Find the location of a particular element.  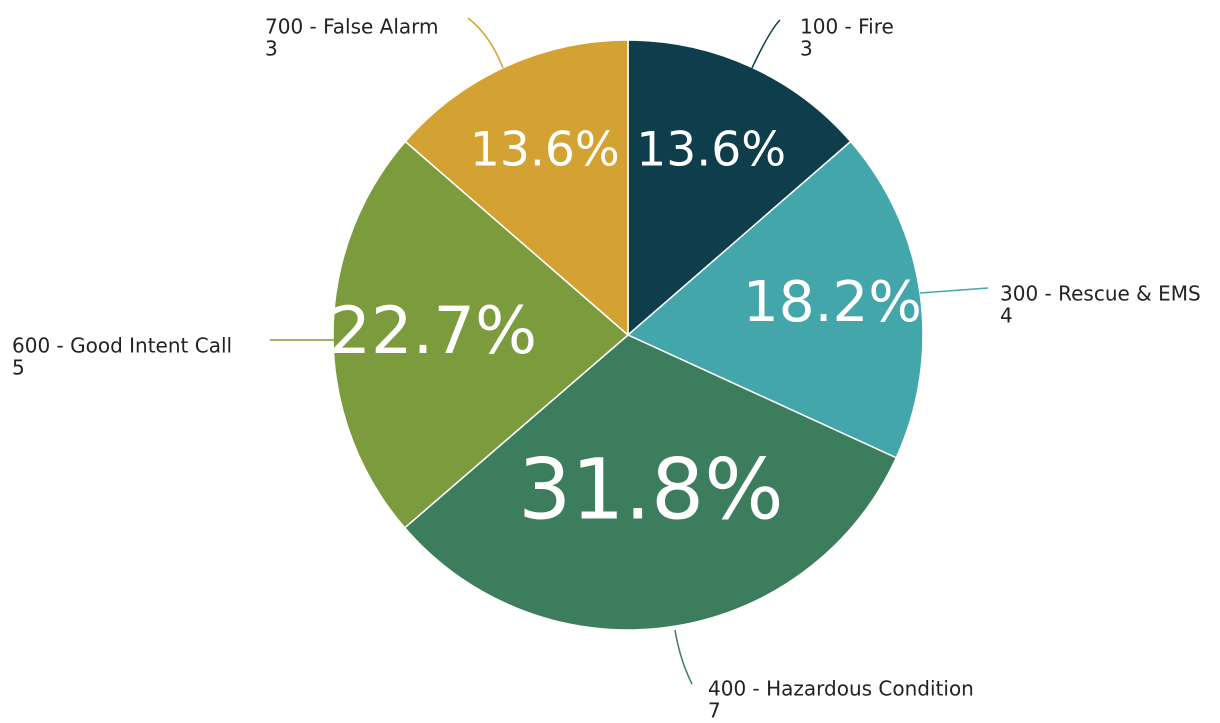

category-label: 400 - Hazardous Condition is located at coordinates (841, 689).